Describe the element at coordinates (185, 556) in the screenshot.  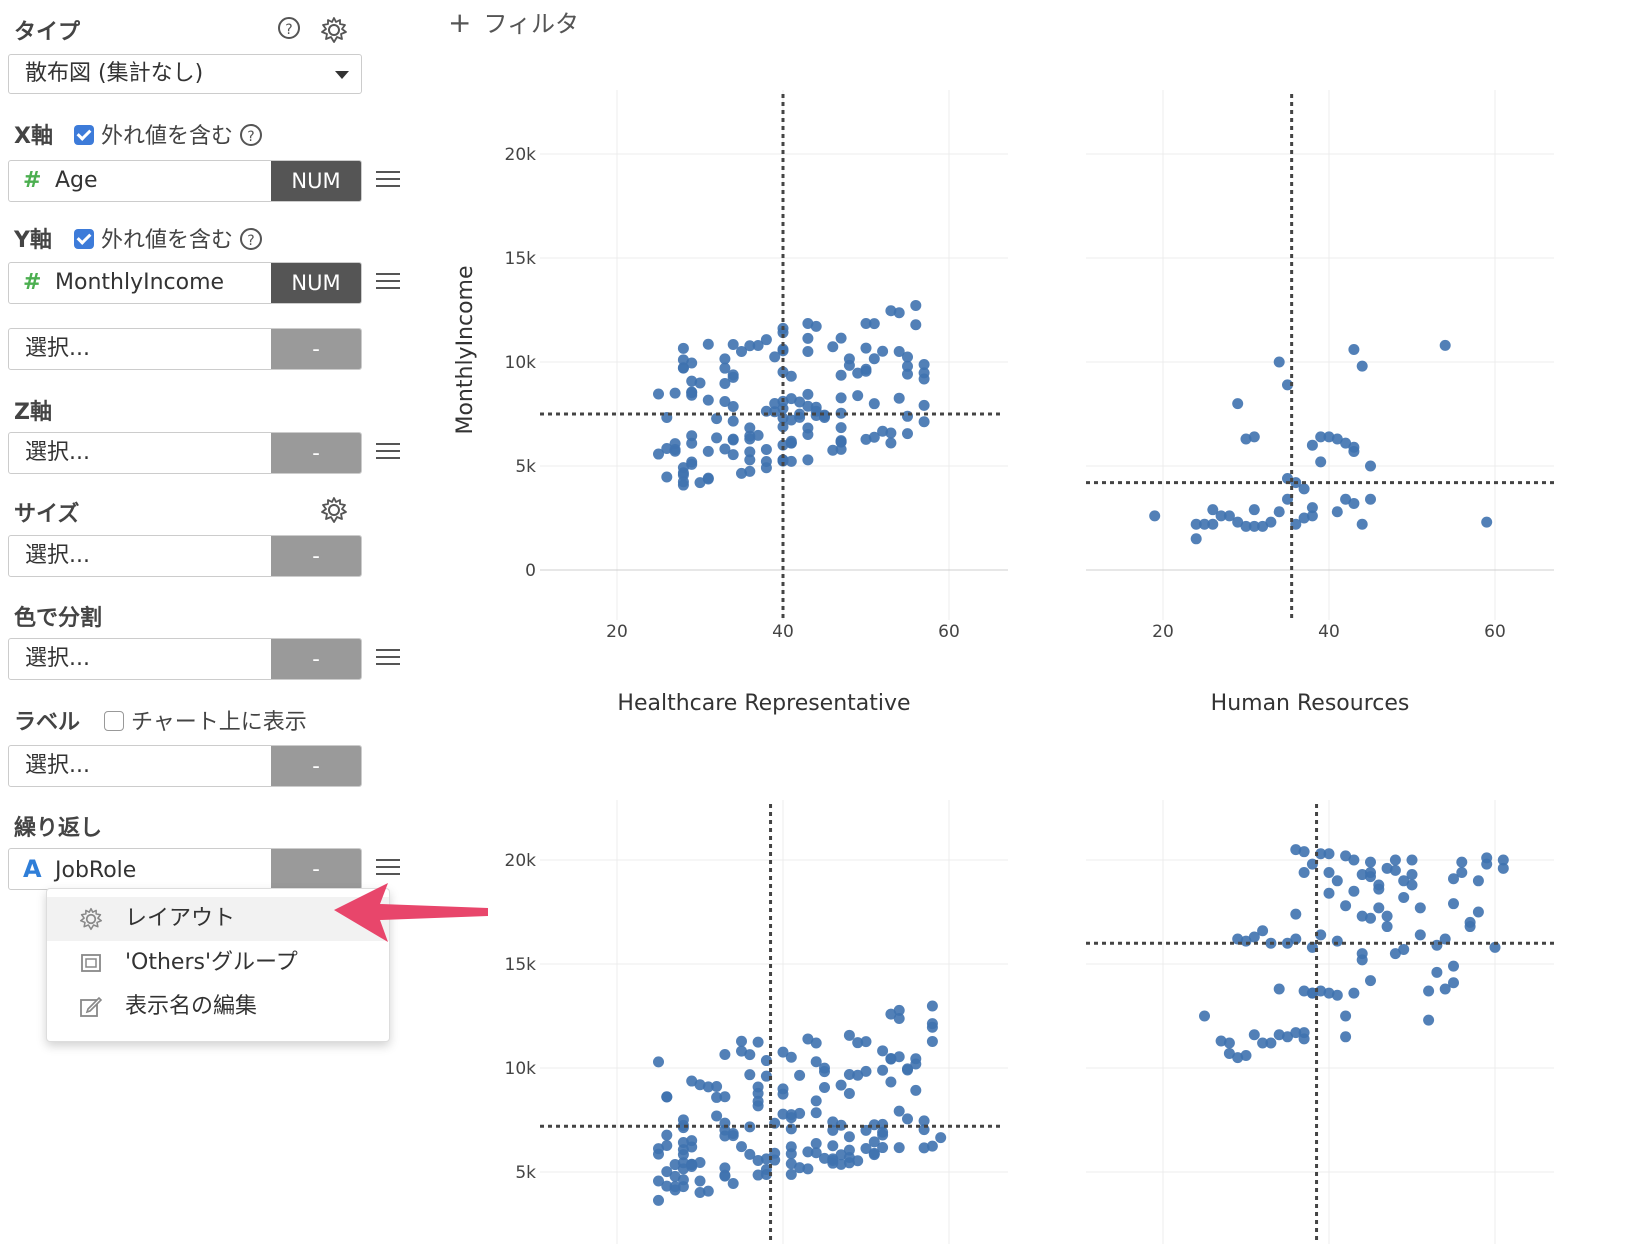
I see `size-field: 選択... -` at that location.